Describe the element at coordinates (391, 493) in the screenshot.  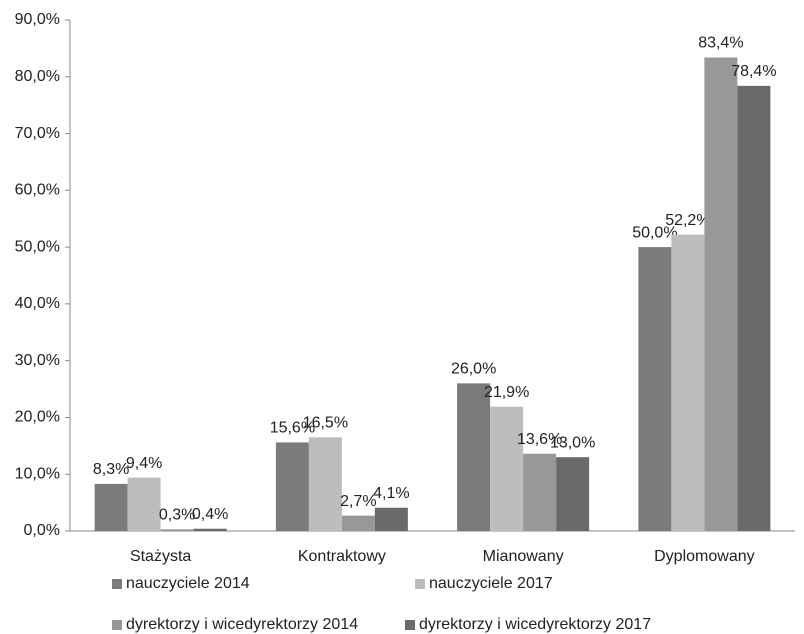
I see `value-label: 4,1%` at that location.